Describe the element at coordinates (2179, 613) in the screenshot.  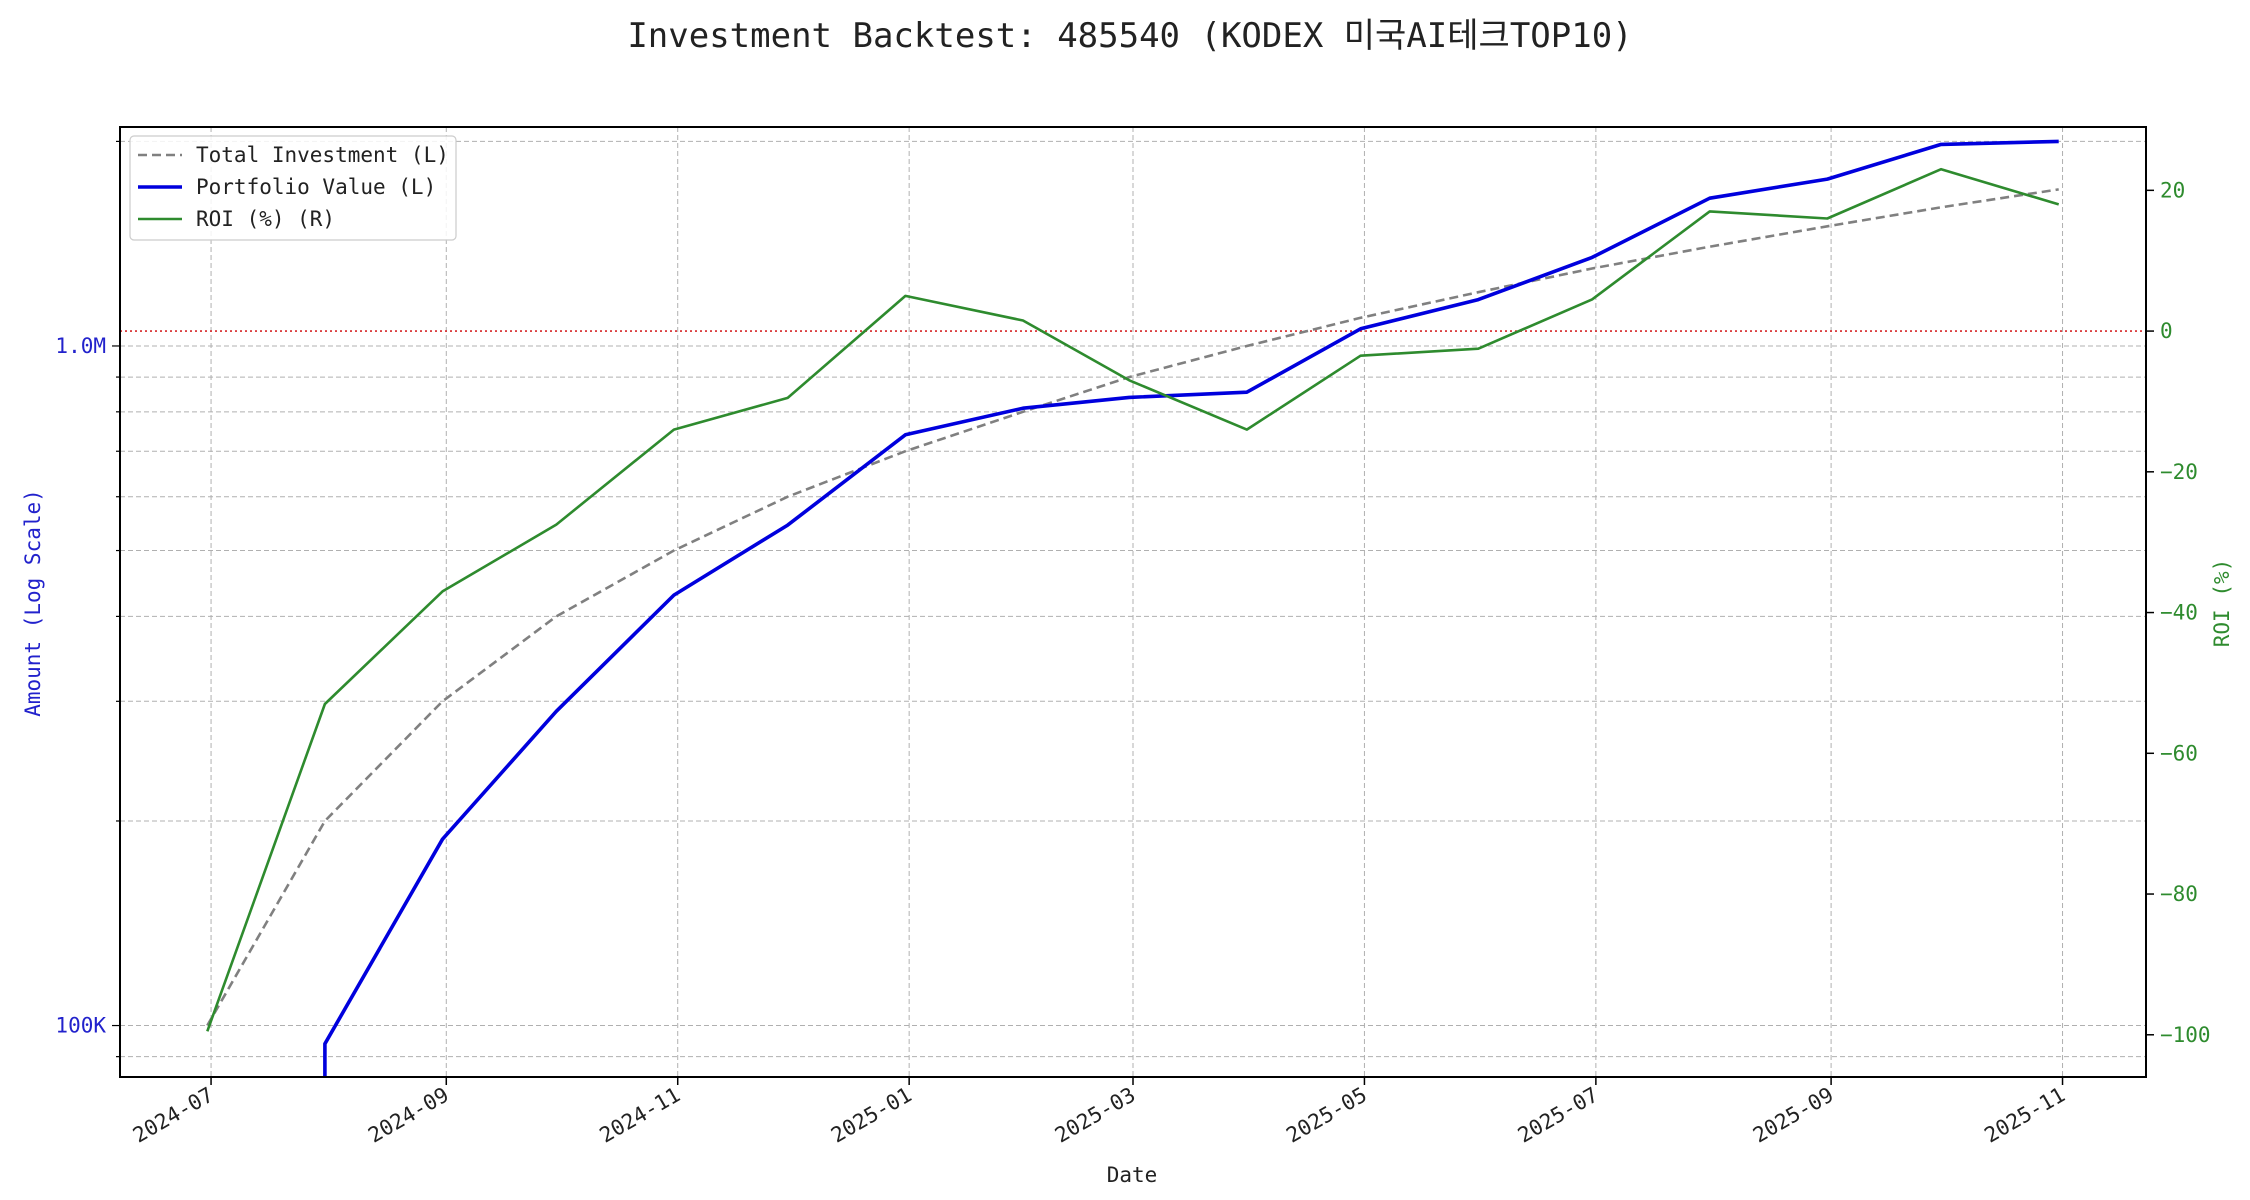
I see `right-tick-label: −40` at that location.